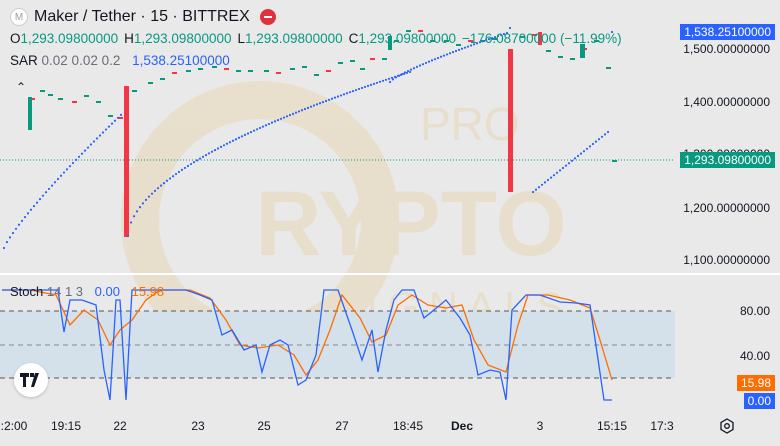  I want to click on sar-price-tag: 1,538.25100000, so click(727, 32).